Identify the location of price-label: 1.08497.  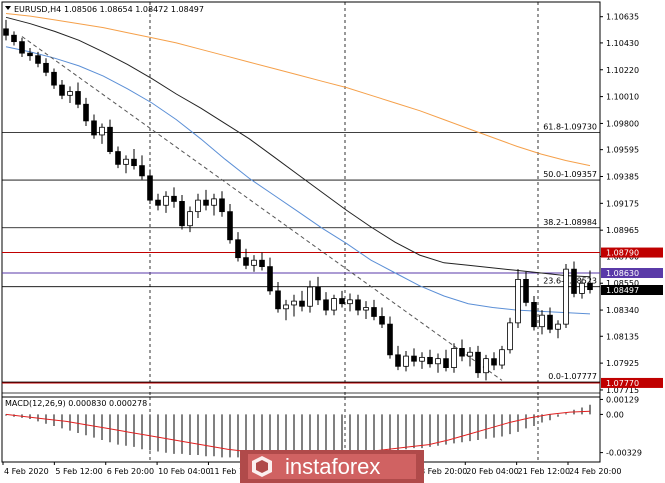
(632, 290).